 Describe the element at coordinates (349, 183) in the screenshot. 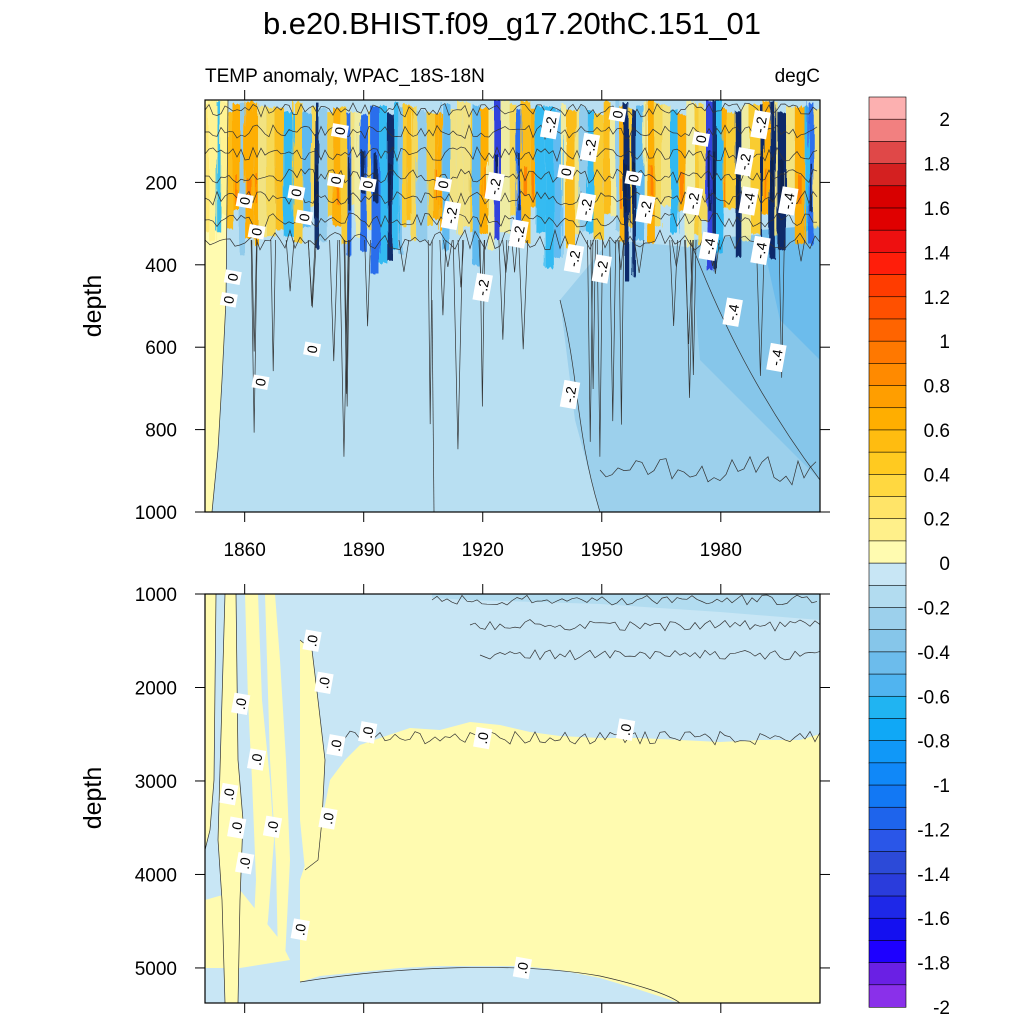

I see `thermocline-core` at that location.